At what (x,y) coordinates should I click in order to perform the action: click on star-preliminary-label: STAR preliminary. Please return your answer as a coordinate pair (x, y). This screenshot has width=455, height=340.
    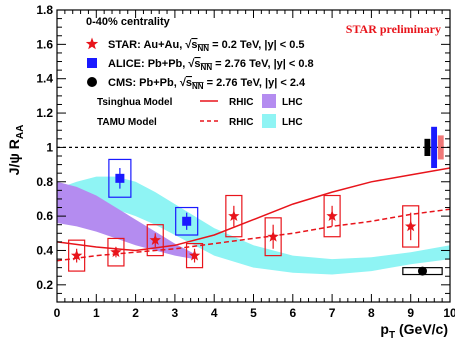
    Looking at the image, I should click on (393, 29).